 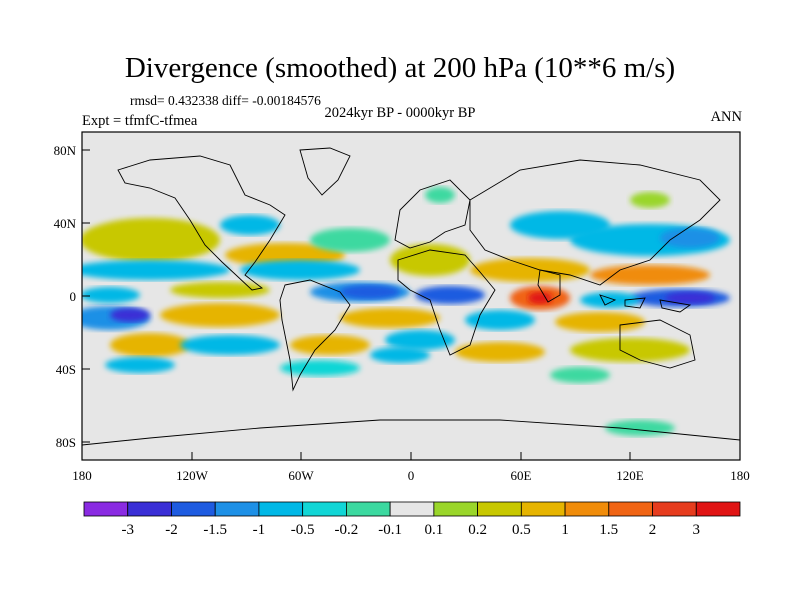 I want to click on colorbar-label: -0.5, so click(x=303, y=530).